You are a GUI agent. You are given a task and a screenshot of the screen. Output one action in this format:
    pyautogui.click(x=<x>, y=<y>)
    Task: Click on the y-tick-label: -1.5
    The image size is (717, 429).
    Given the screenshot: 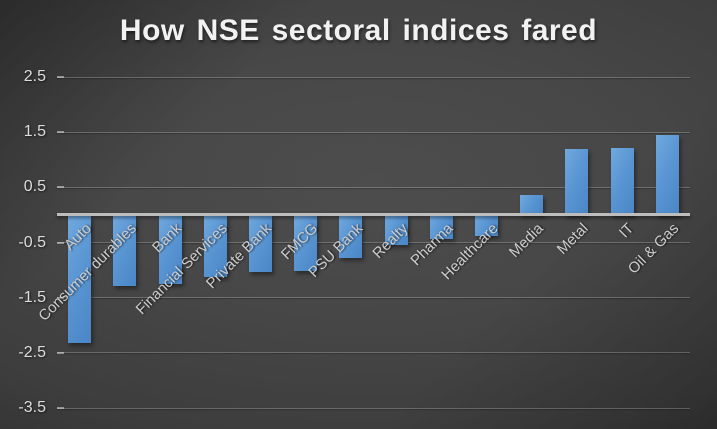 What is the action you would take?
    pyautogui.click(x=32, y=297)
    